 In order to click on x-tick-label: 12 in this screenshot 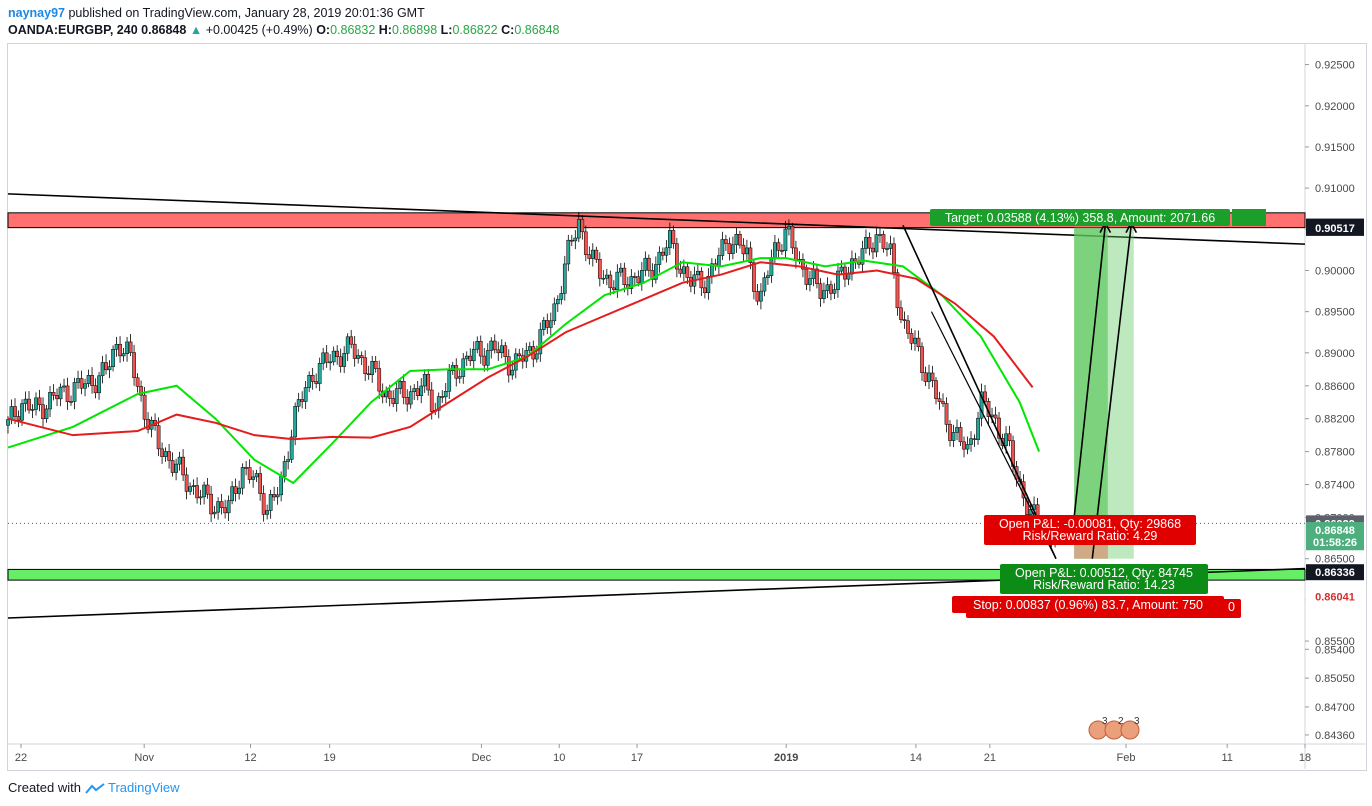, I will do `click(250, 758)`.